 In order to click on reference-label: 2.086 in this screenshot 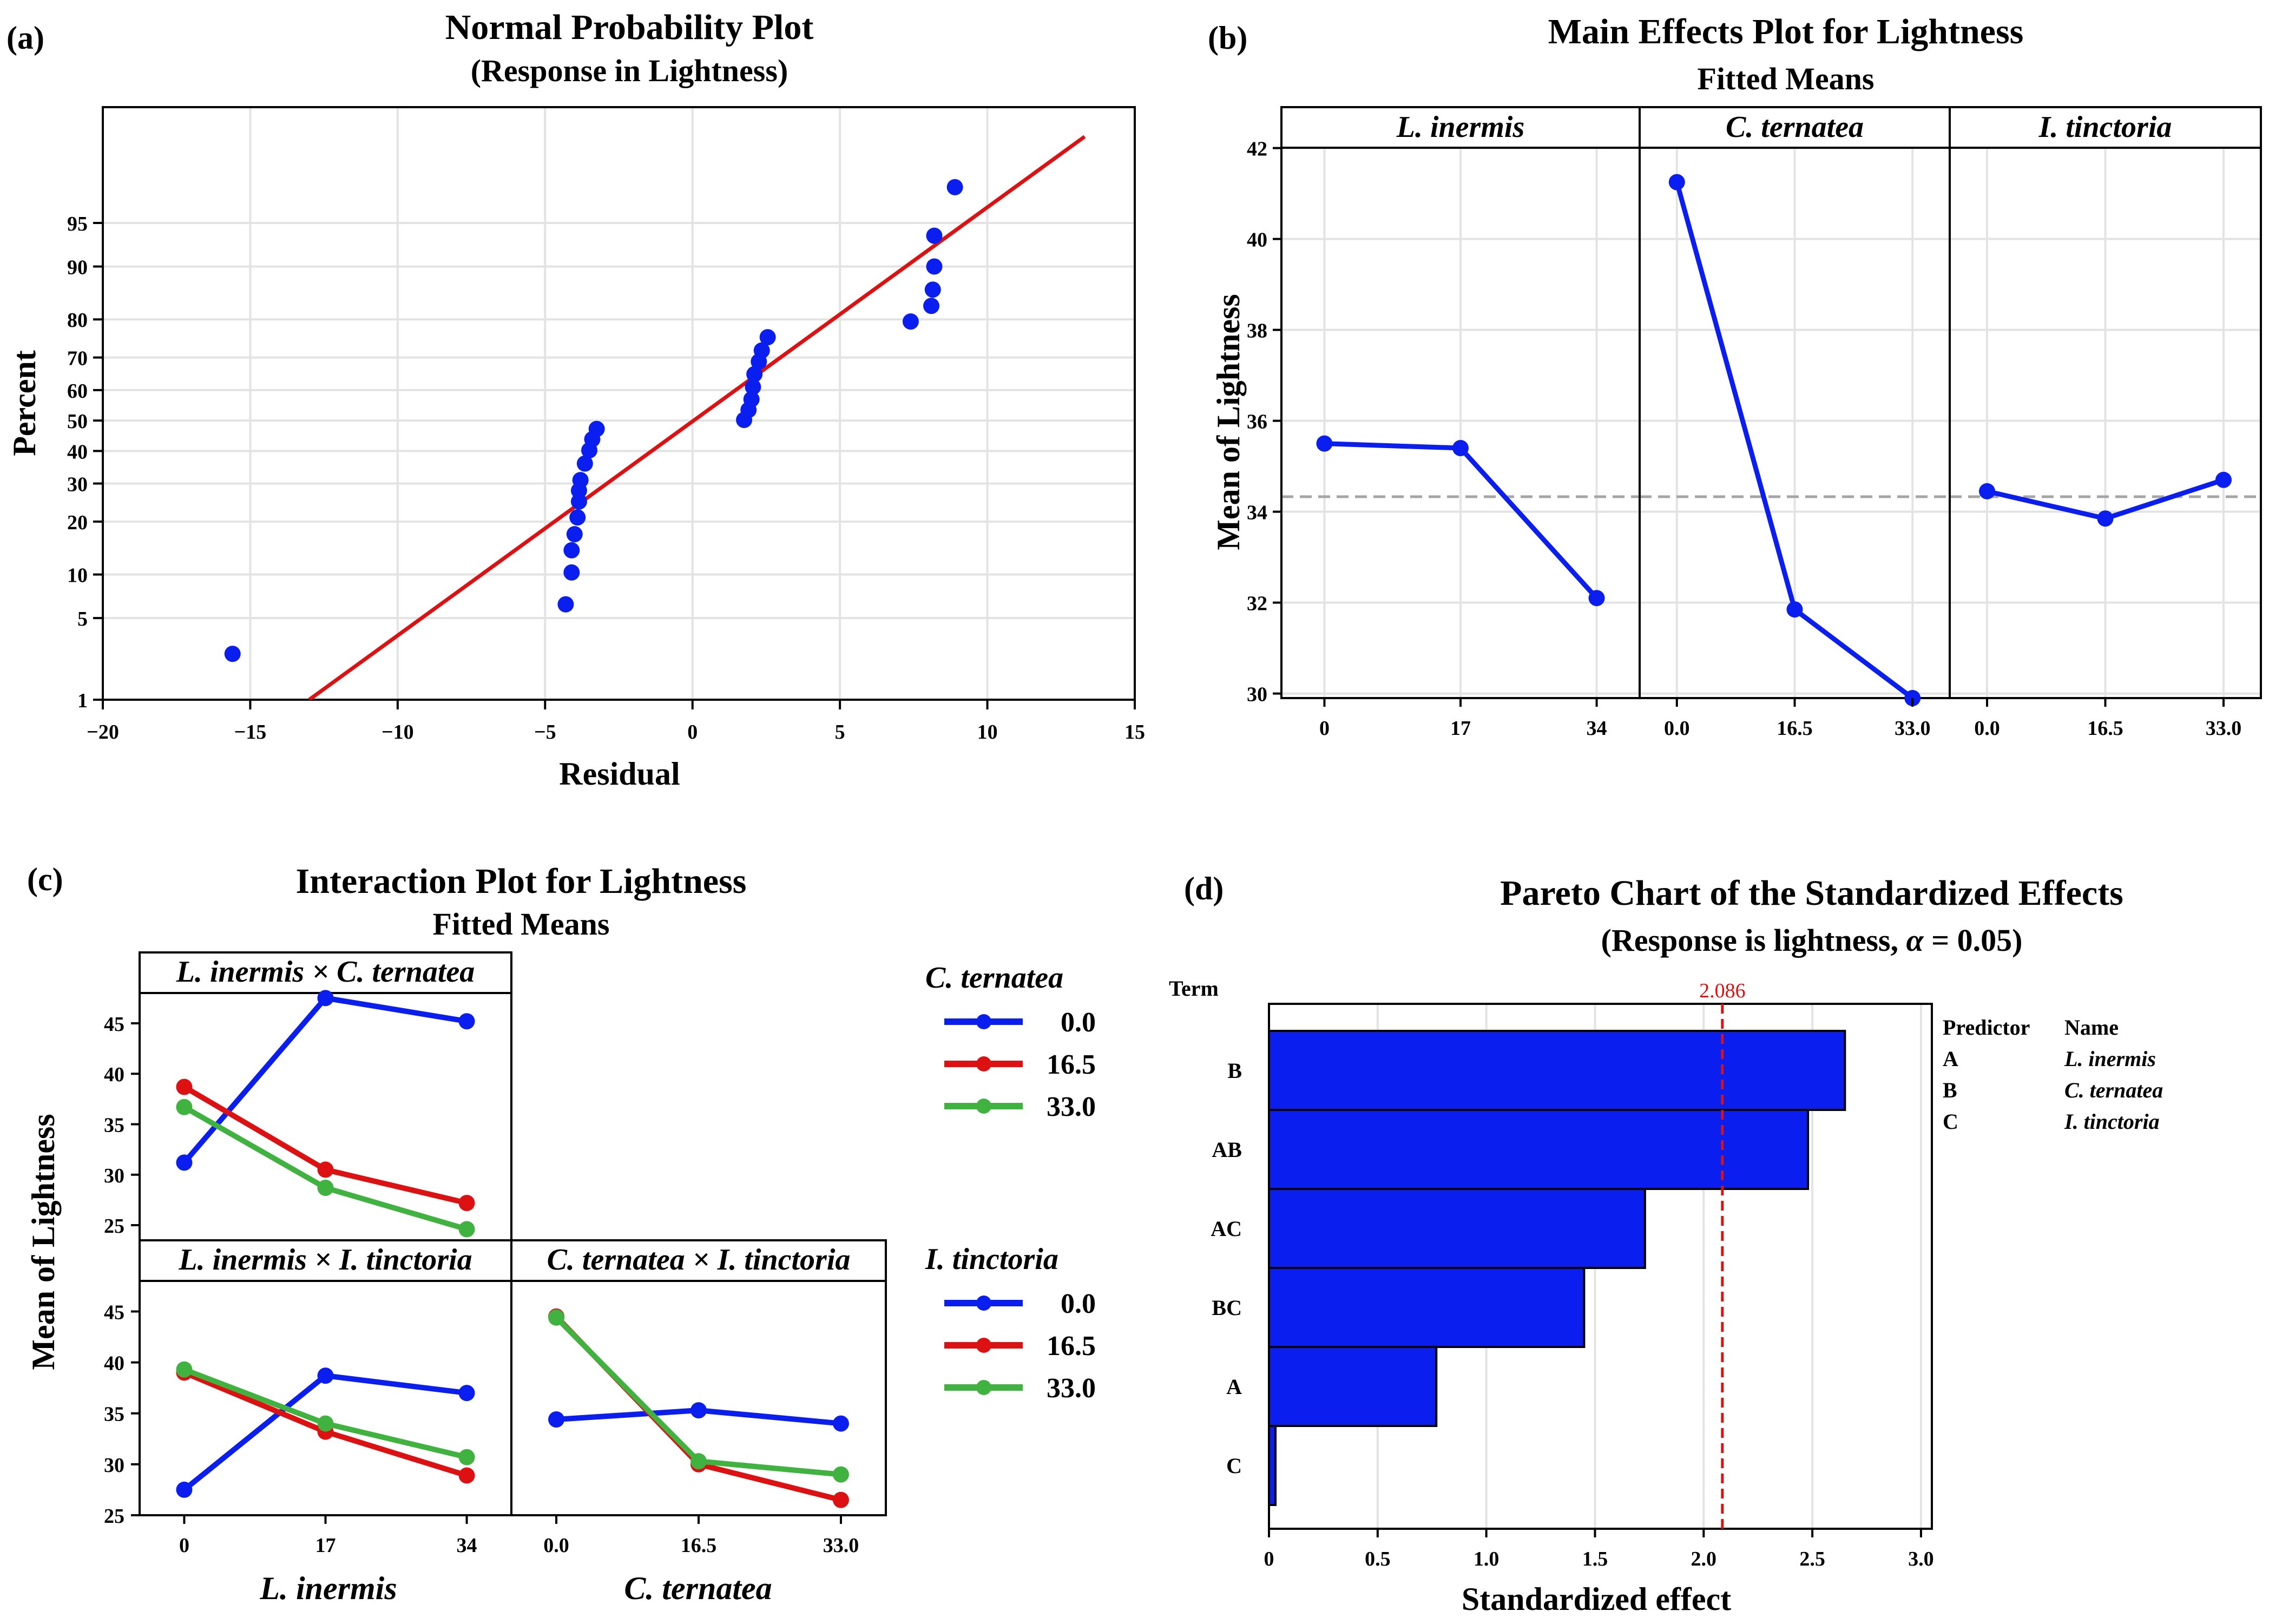, I will do `click(1722, 990)`.